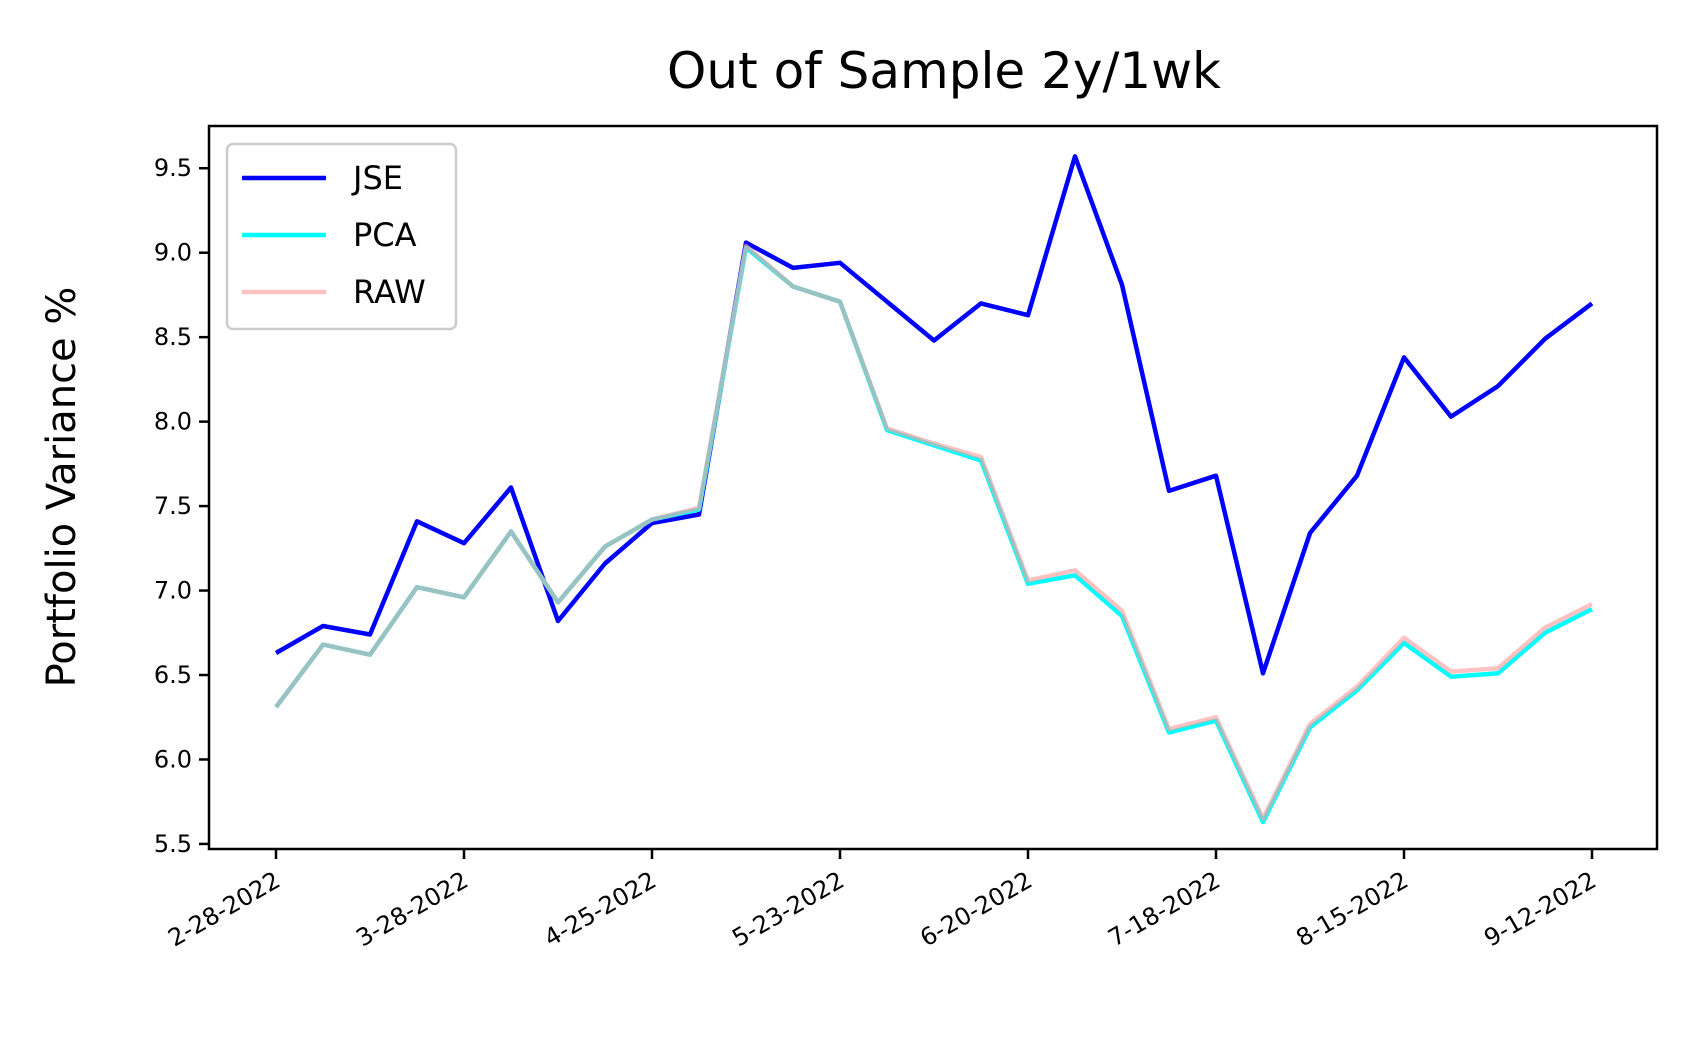 Image resolution: width=1688 pixels, height=1039 pixels. I want to click on y-tick-label: 6.5, so click(173, 675).